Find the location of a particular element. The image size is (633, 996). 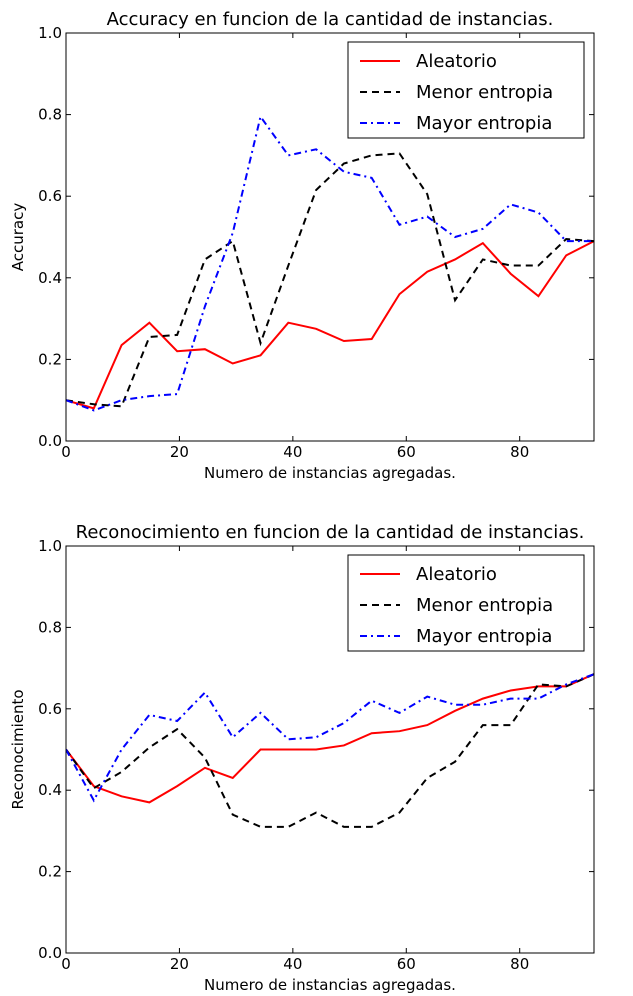

y-axis-label: Reconocimiento is located at coordinates (18, 749).